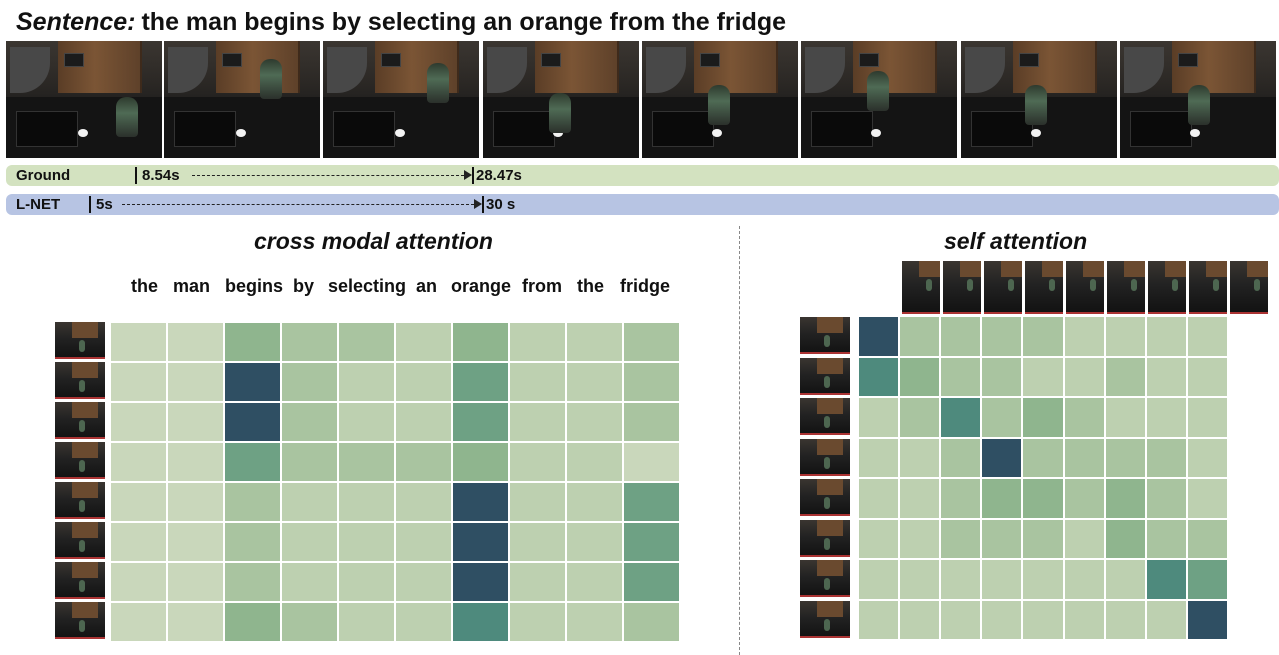  Describe the element at coordinates (104, 204) in the screenshot. I see `lnet-start-time: 5s` at that location.